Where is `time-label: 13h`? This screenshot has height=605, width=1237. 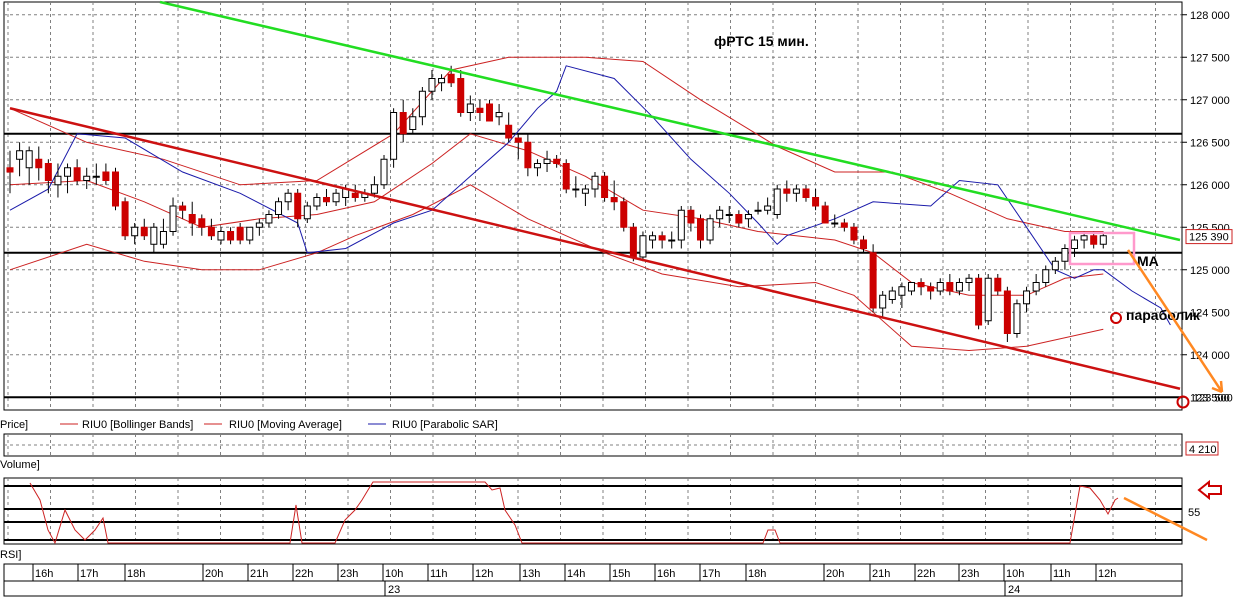 time-label: 13h is located at coordinates (531, 574).